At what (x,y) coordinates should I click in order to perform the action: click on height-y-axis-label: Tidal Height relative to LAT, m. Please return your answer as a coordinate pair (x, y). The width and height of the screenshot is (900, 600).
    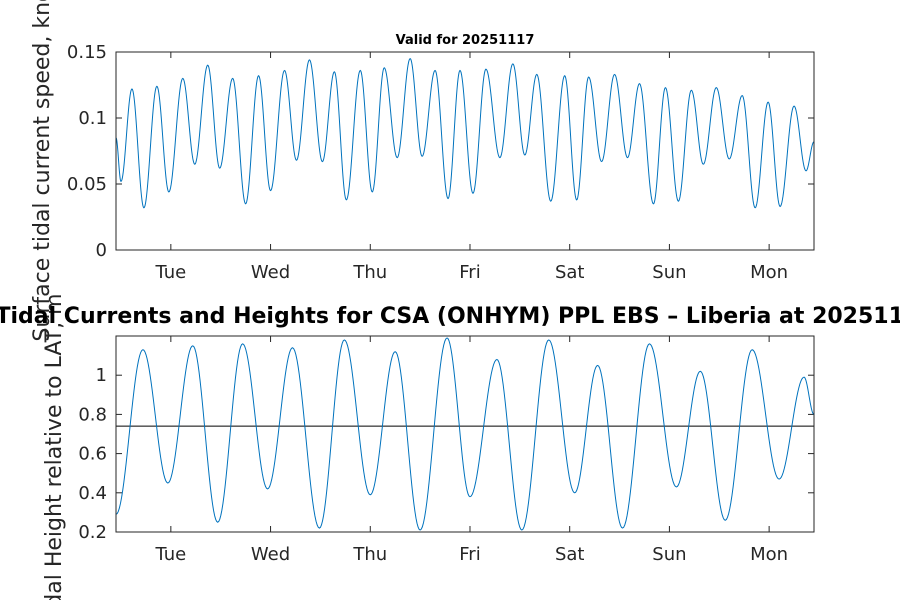
    Looking at the image, I should click on (54, 446).